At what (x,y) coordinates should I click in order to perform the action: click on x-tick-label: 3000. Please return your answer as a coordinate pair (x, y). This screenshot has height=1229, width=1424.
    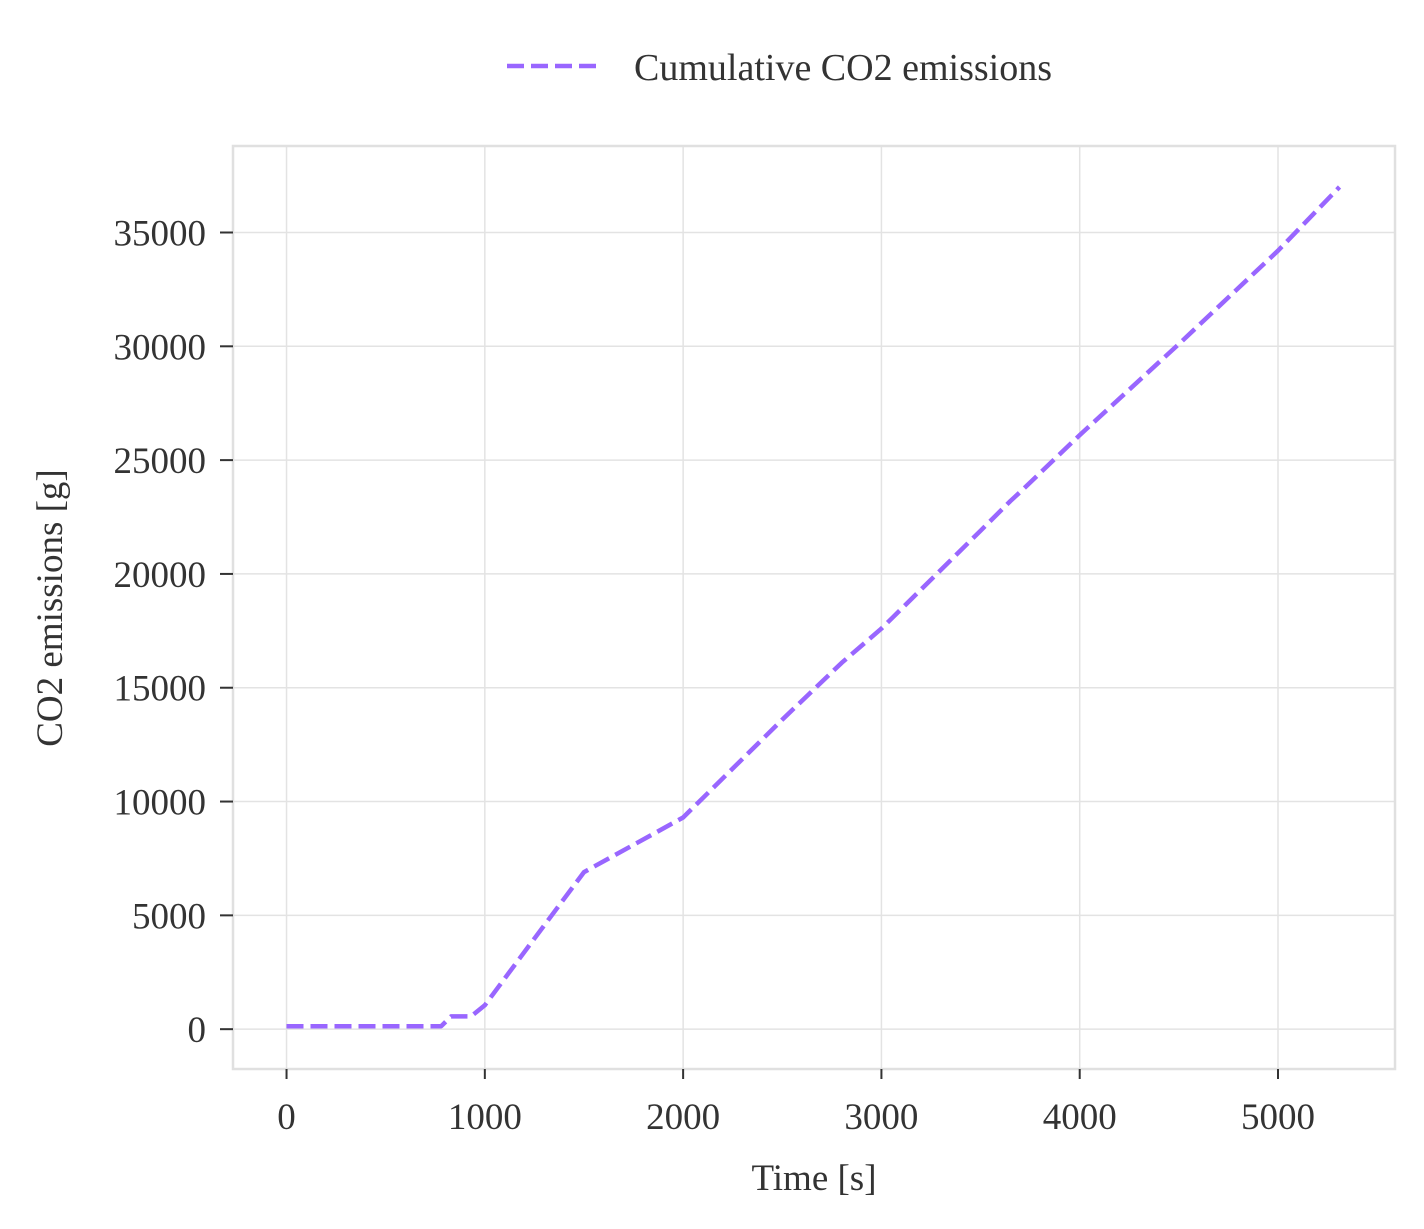
    Looking at the image, I should click on (881, 1117).